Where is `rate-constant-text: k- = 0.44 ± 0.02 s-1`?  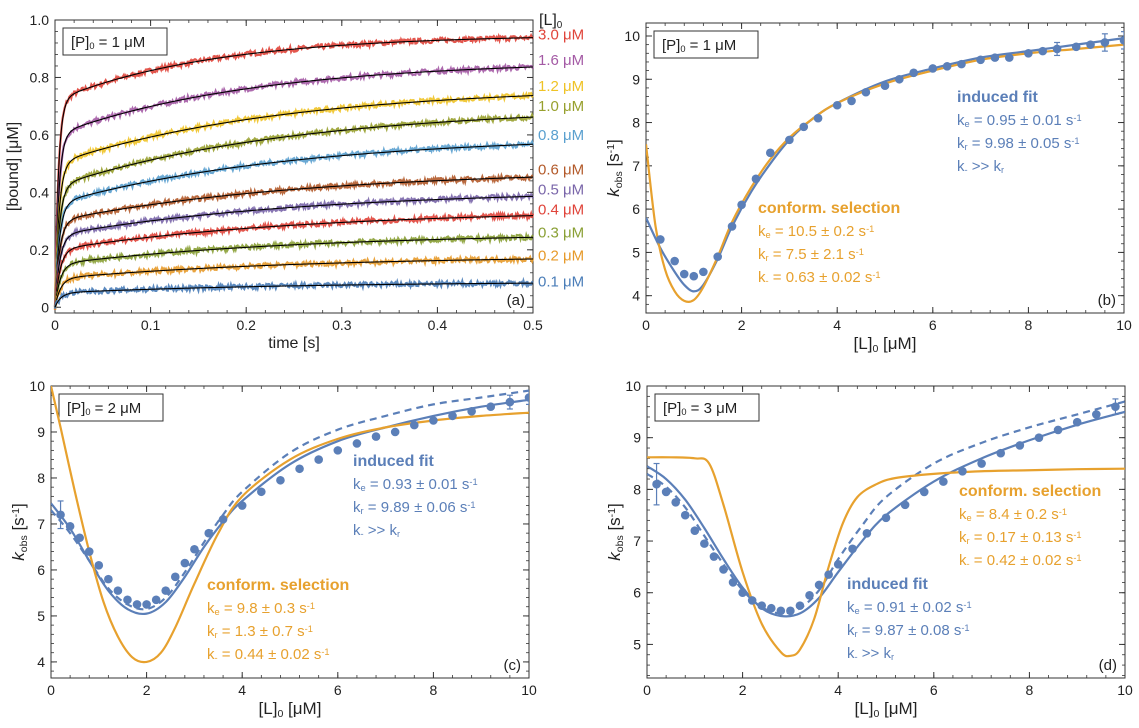
rate-constant-text: k- = 0.44 ± 0.02 s-1 is located at coordinates (268, 654).